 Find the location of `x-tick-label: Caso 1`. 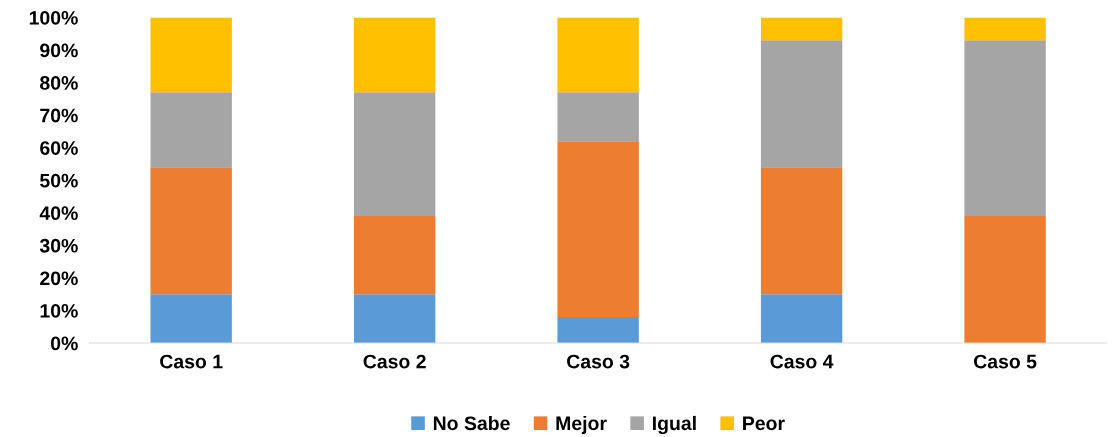

x-tick-label: Caso 1 is located at coordinates (191, 361).